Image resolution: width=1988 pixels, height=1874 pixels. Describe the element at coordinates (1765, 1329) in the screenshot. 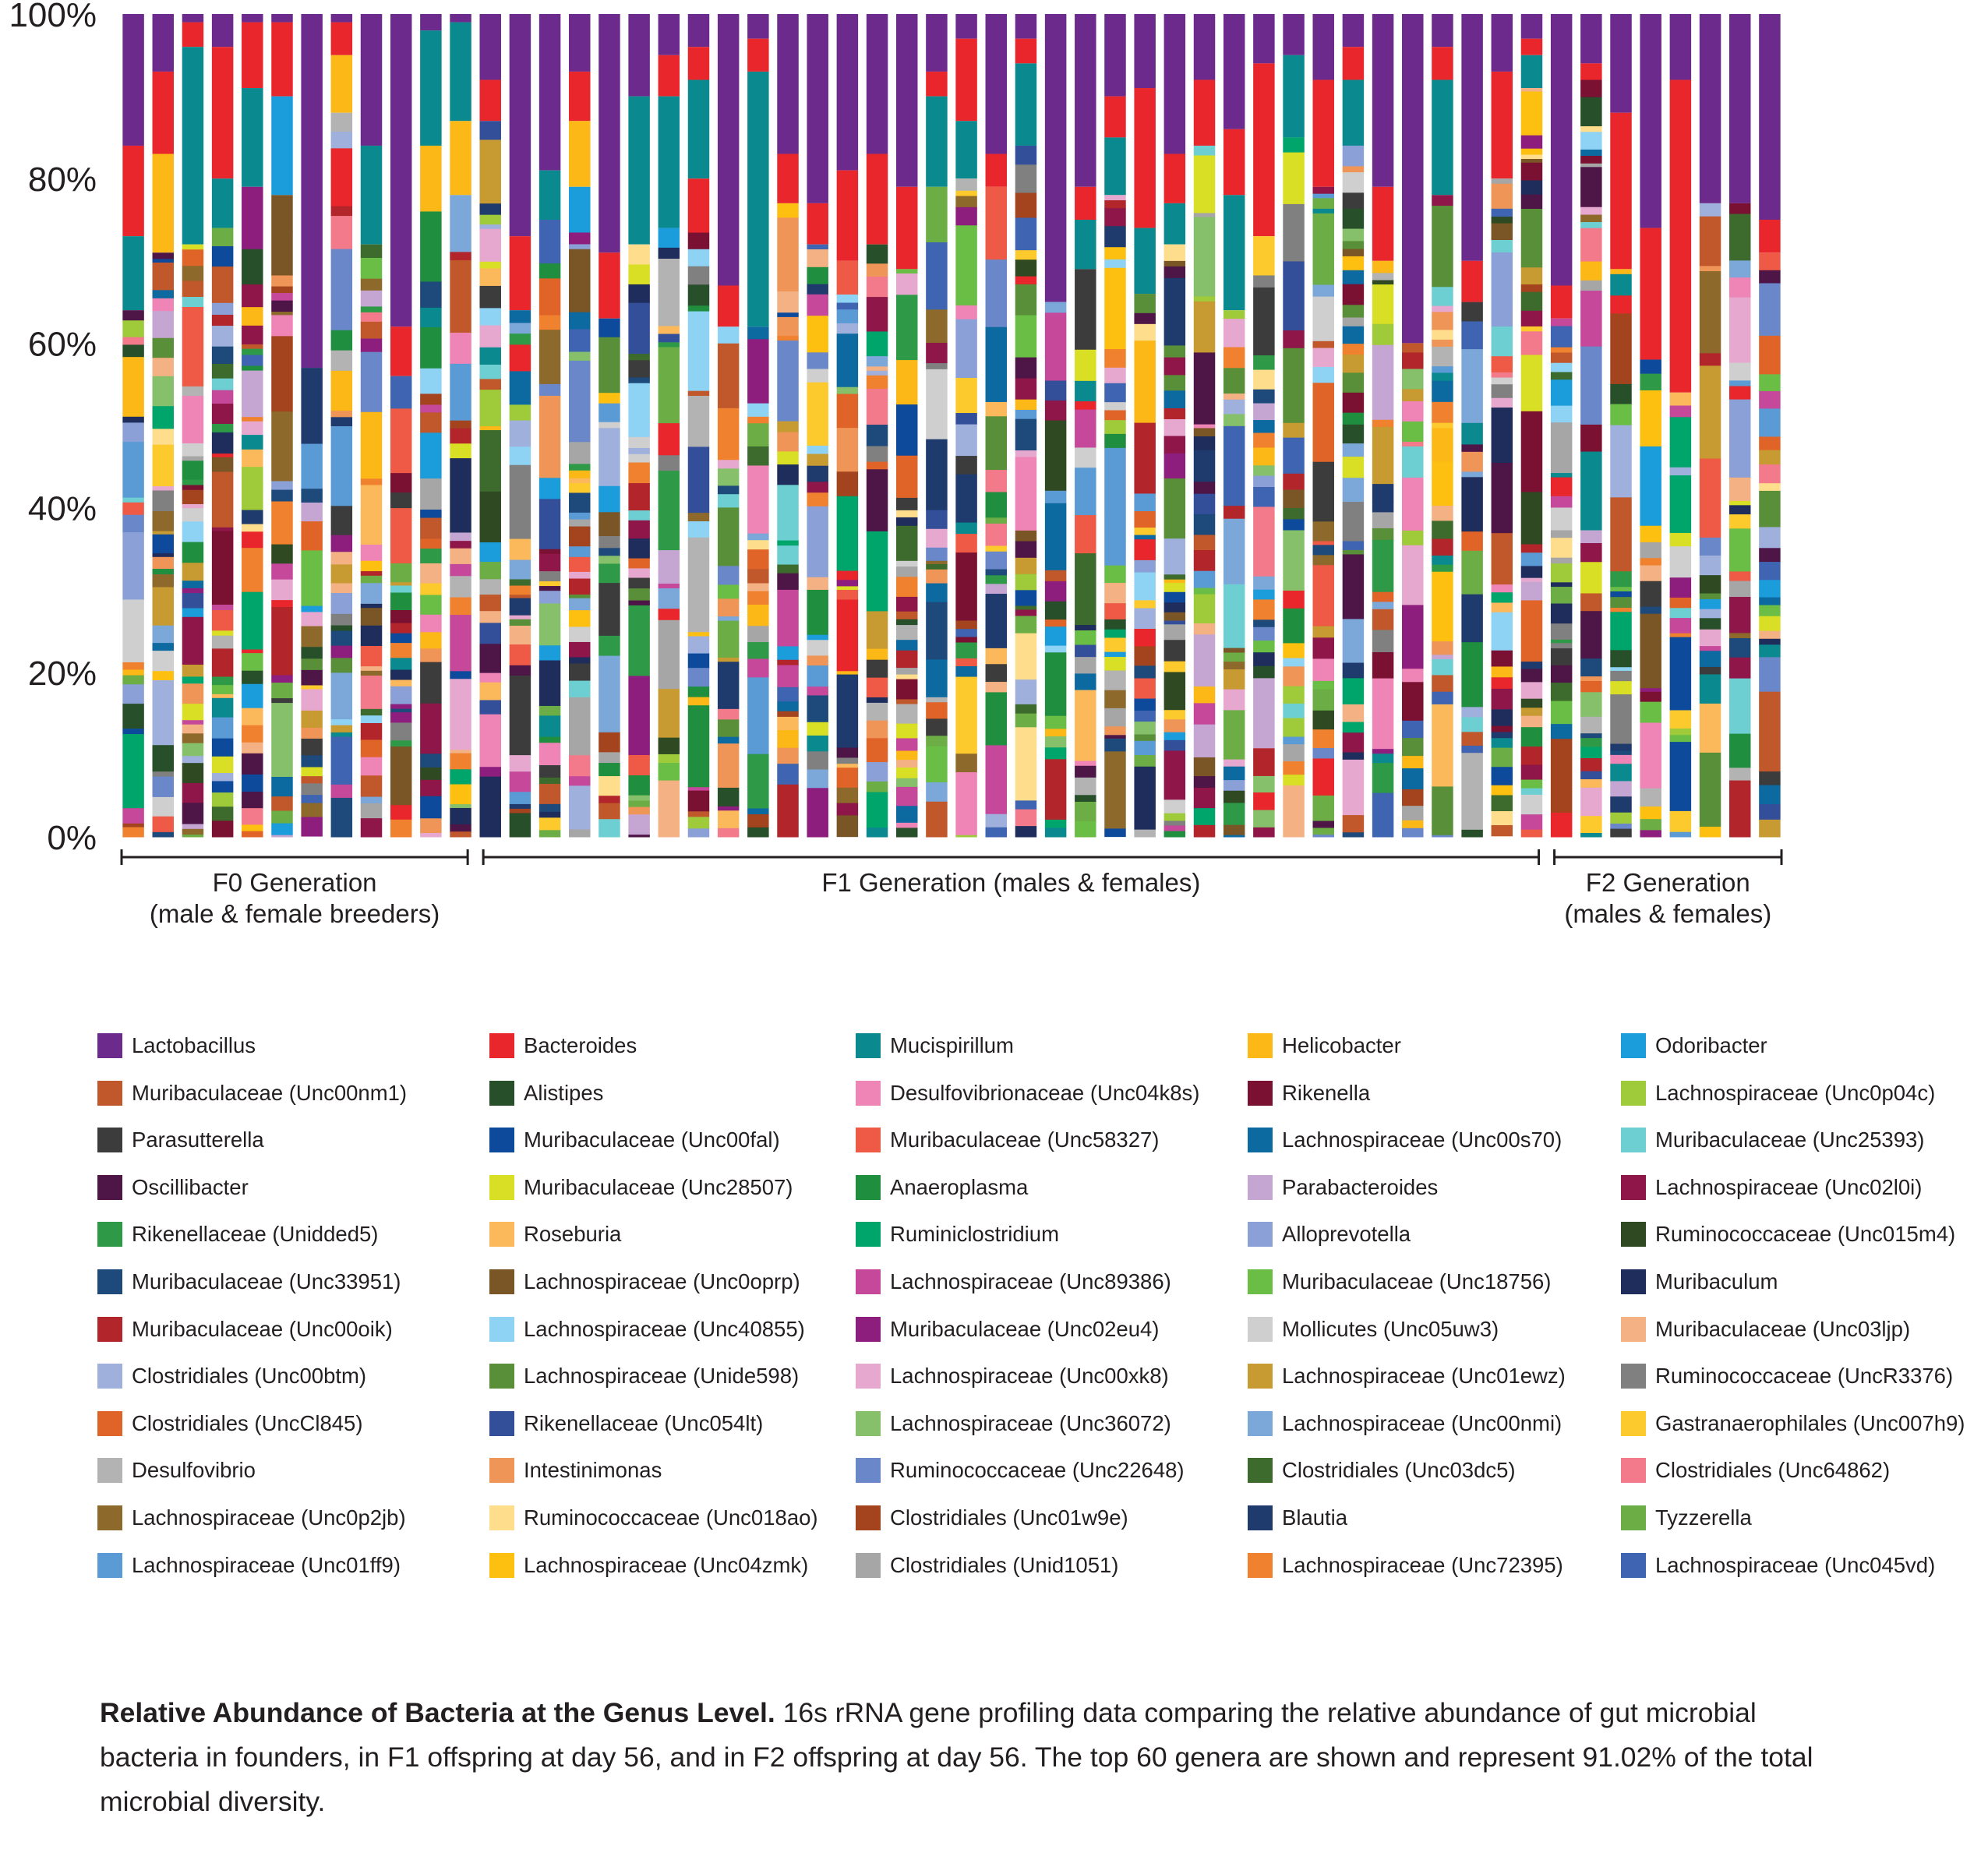

I see `legend-item: Muribaculaceae (Unc03ljp)` at that location.